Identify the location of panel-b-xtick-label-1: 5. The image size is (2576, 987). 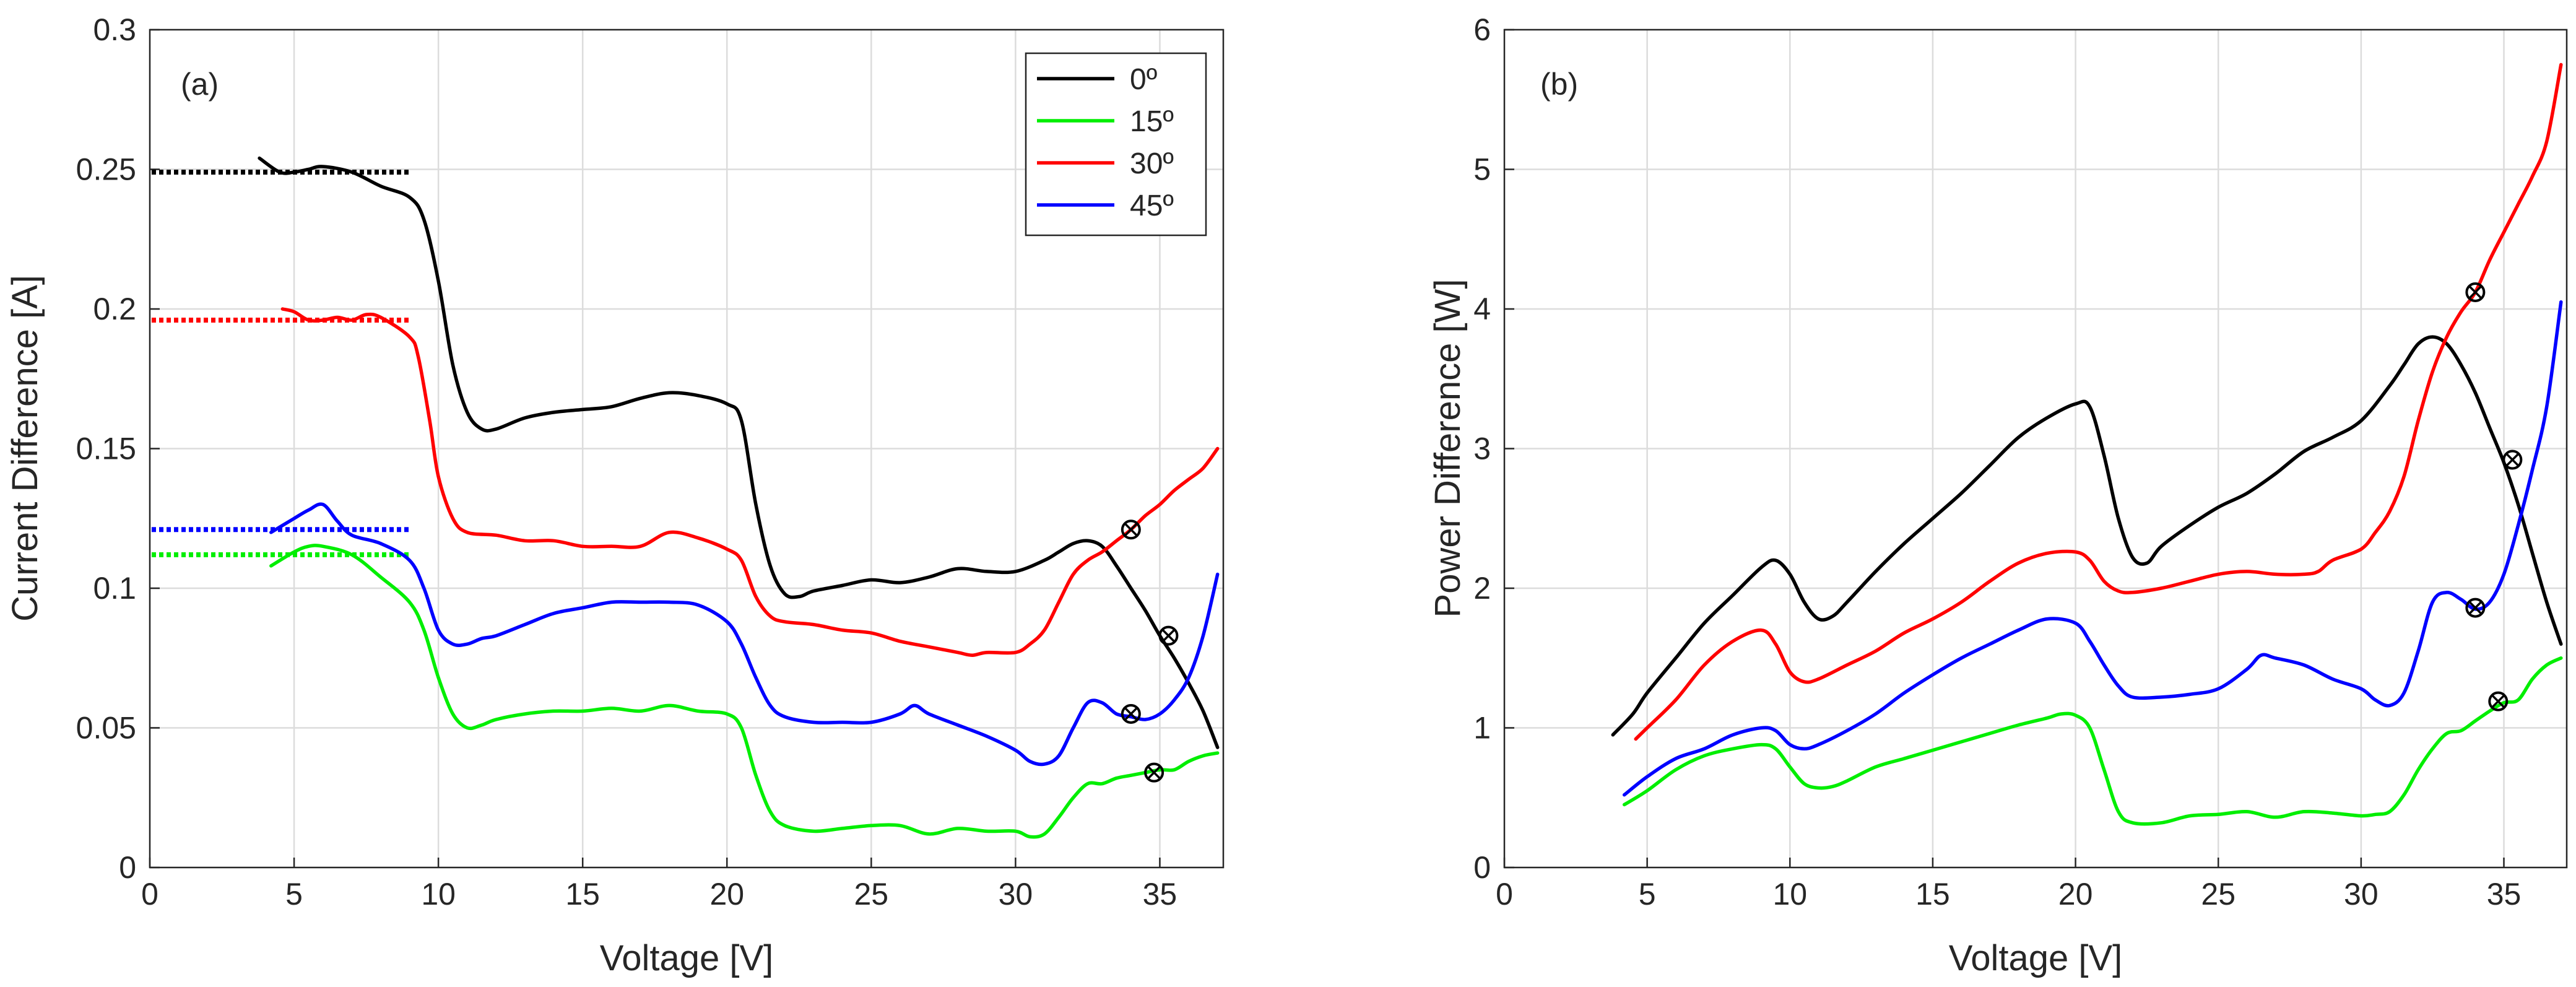
(1647, 894).